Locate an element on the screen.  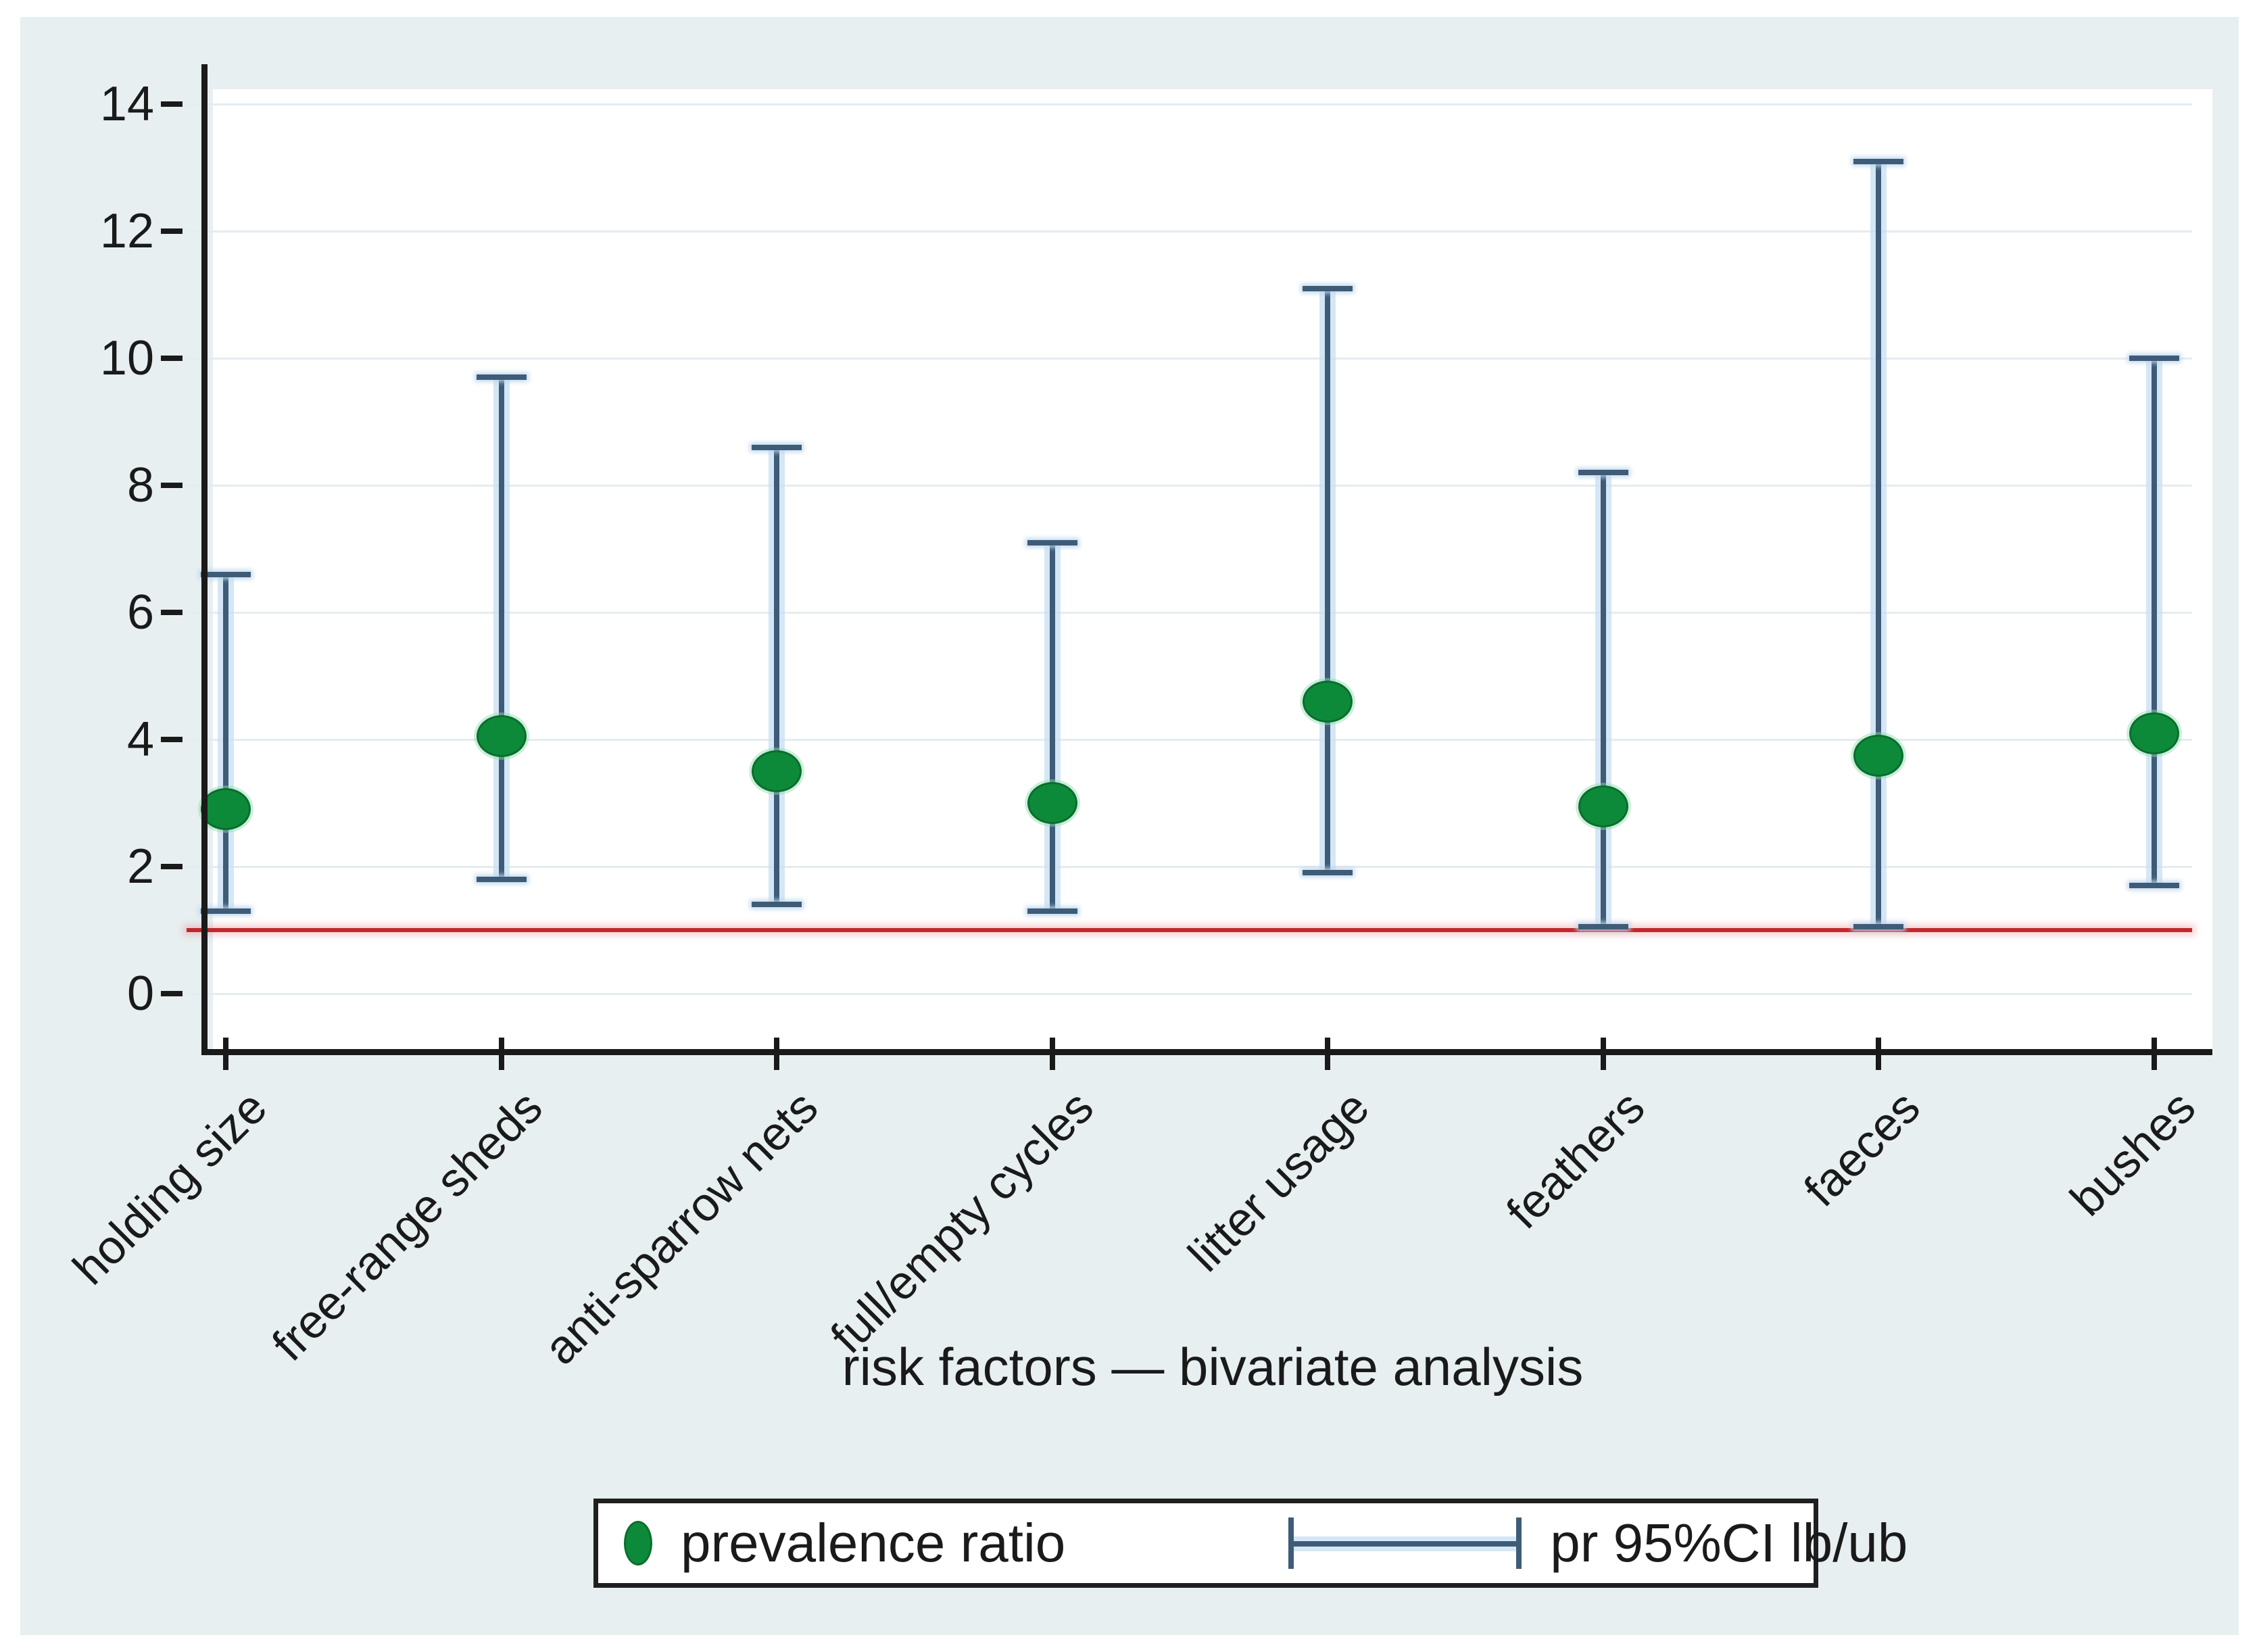
x-tick-label: bushes is located at coordinates (2133, 1153).